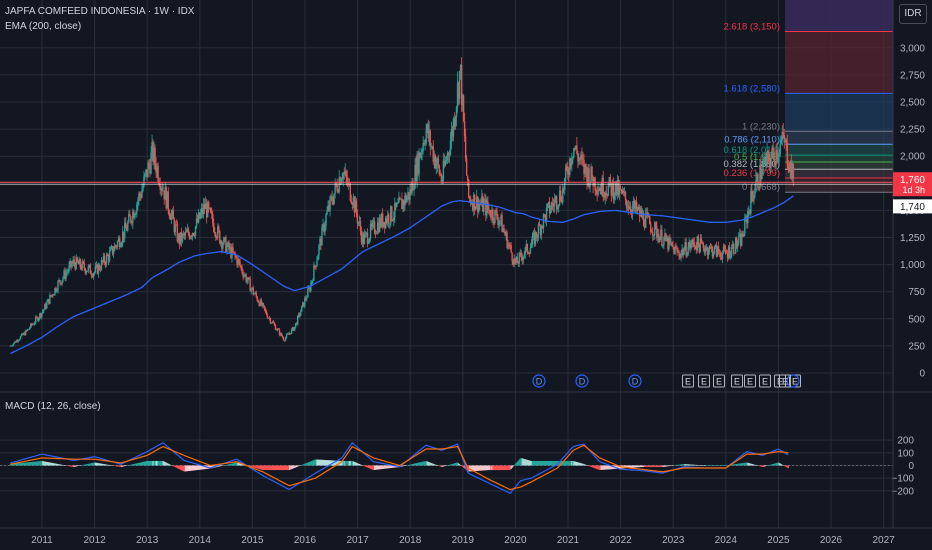 This screenshot has width=932, height=550. I want to click on time-tick-label: 2022, so click(620, 540).